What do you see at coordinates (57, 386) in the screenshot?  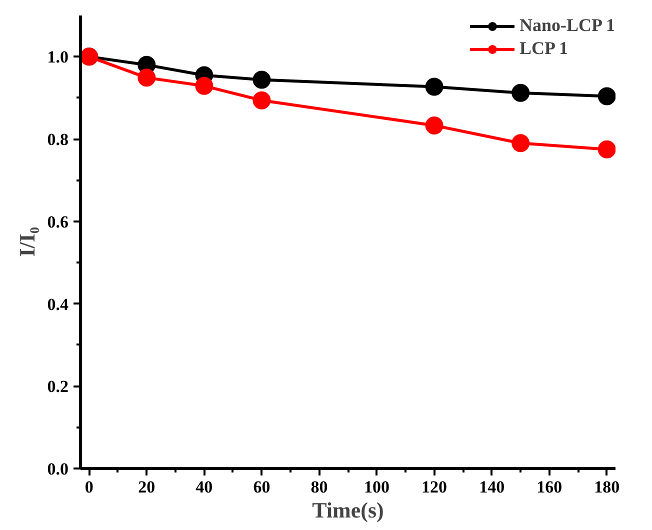 I see `y-tick-label: 0.2` at bounding box center [57, 386].